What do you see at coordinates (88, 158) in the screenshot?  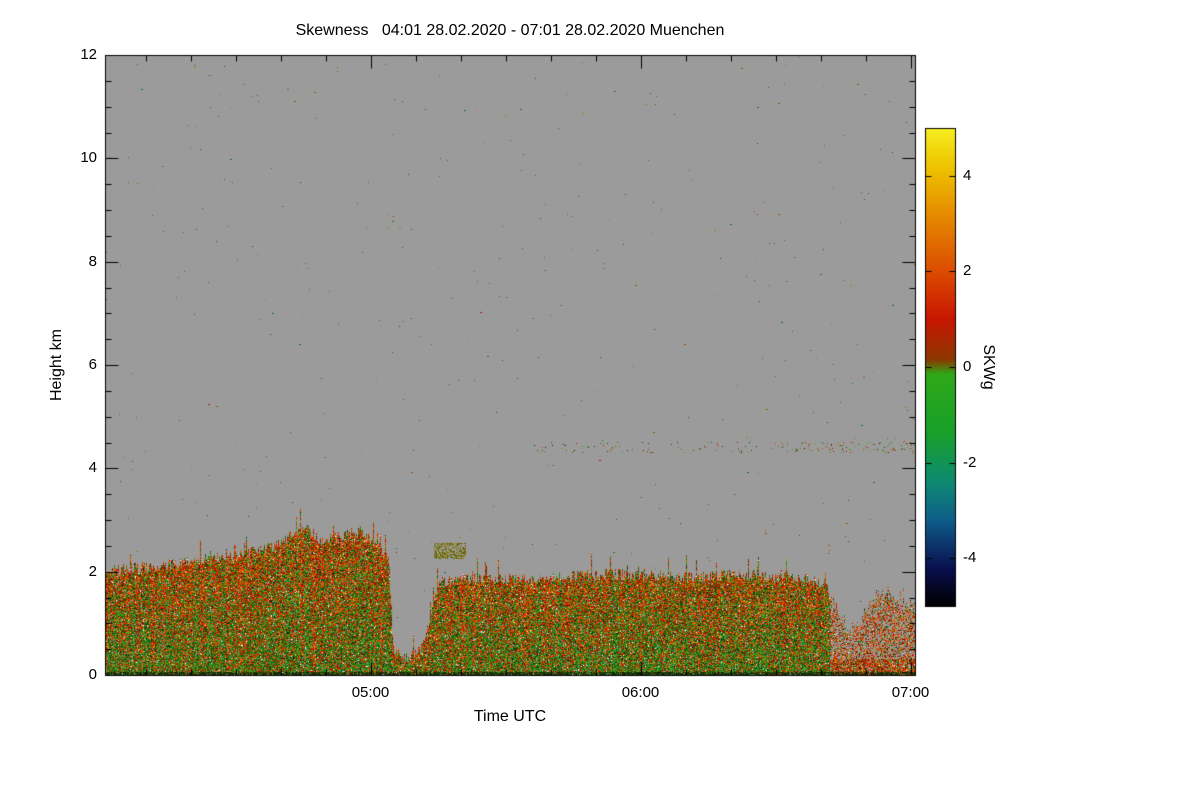 I see `y-tick-label: 10` at bounding box center [88, 158].